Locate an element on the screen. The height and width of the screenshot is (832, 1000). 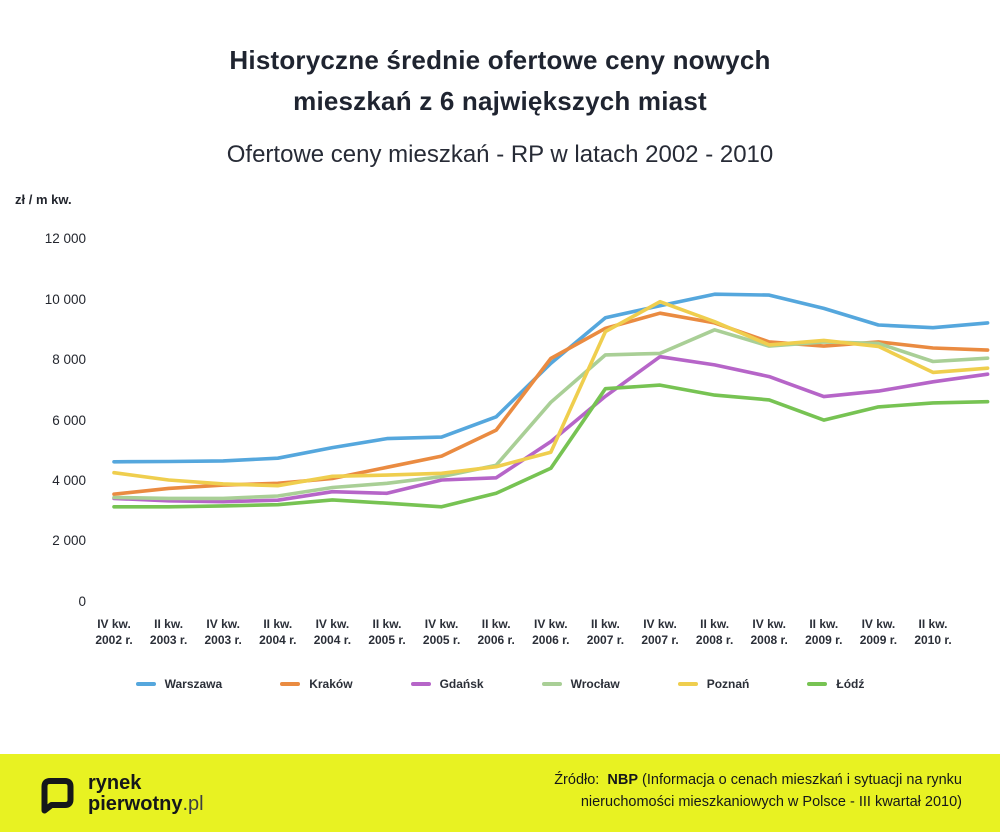
legend-item-gdańsk: Gdańsk is located at coordinates (447, 684).